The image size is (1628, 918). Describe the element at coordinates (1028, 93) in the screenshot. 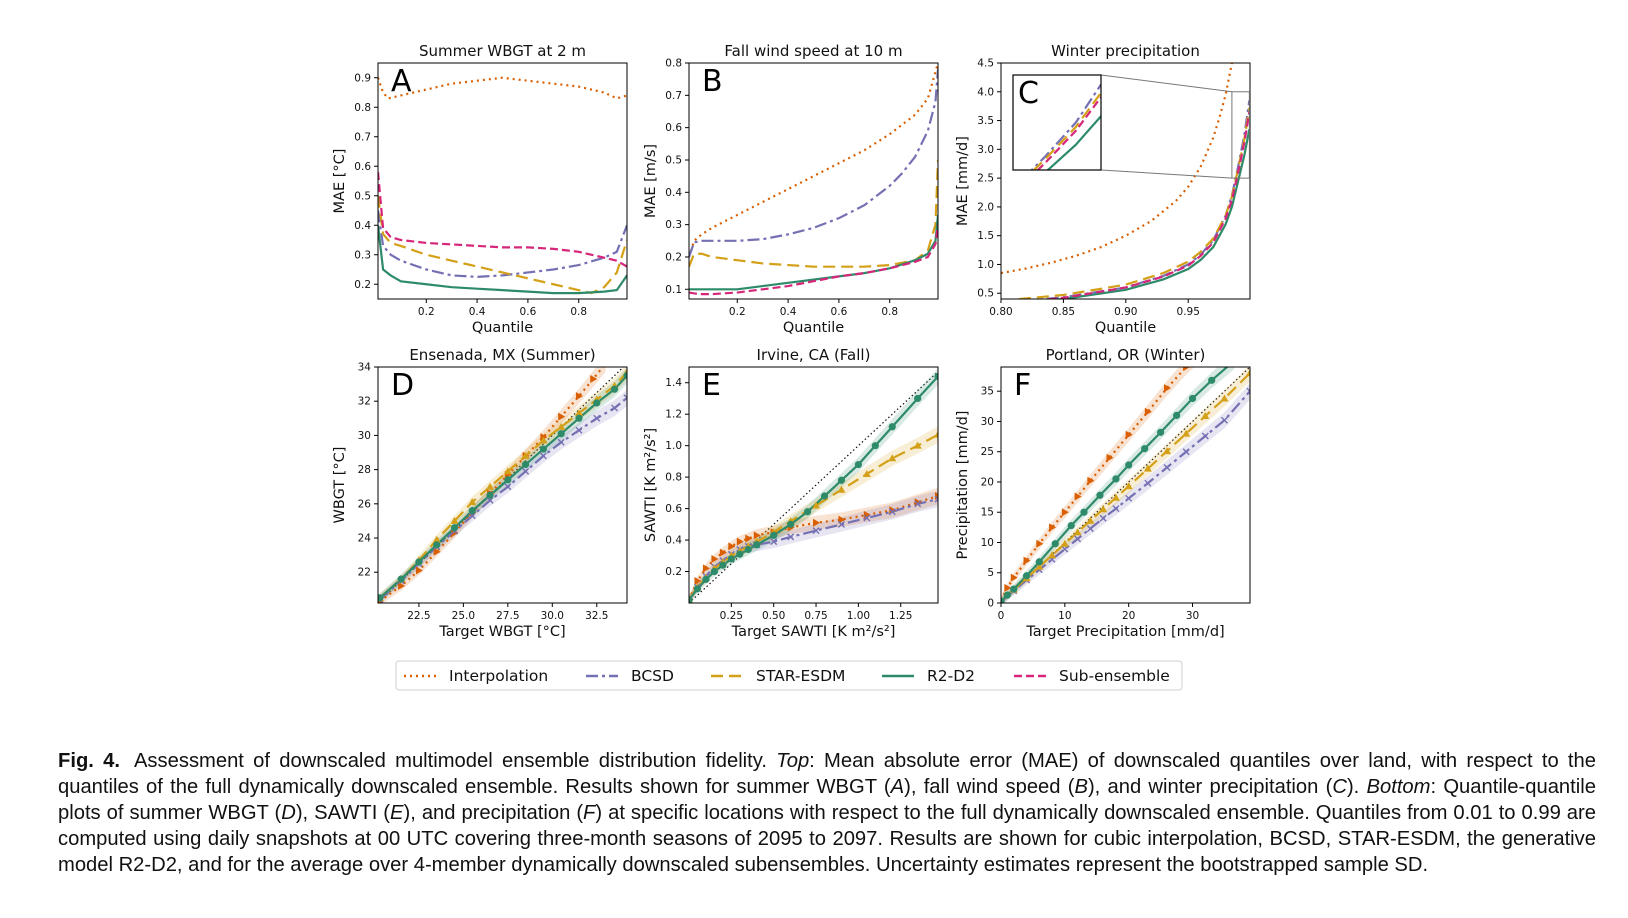

I see `panel-letter: C` at that location.